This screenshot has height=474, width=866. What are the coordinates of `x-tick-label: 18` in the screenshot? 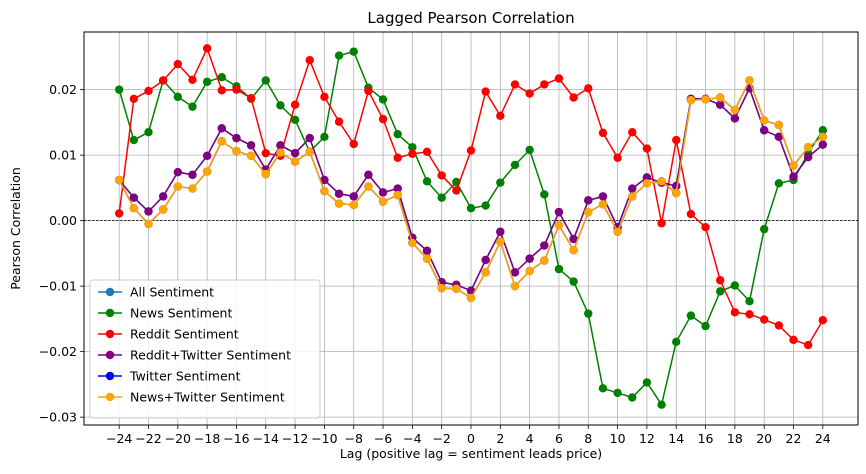 It's located at (735, 438).